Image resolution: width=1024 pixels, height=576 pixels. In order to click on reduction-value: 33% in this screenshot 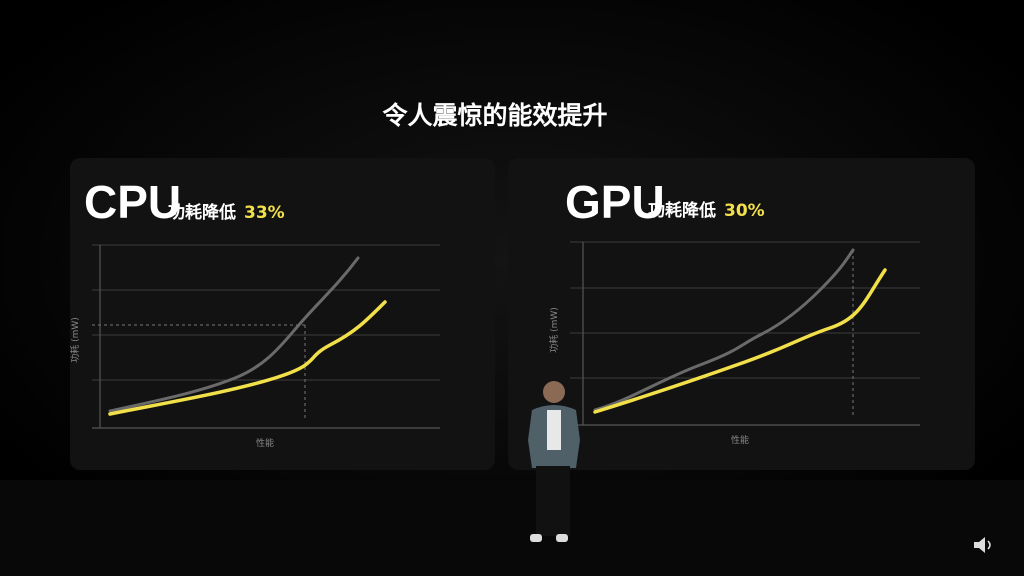, I will do `click(264, 213)`.